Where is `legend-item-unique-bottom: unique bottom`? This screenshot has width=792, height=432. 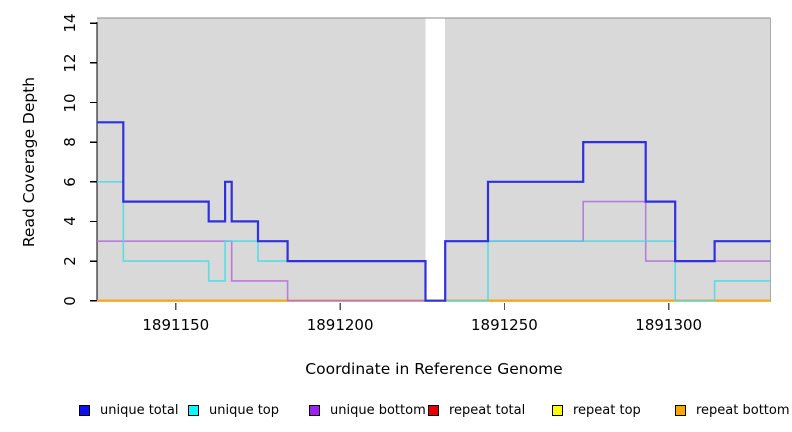
legend-item-unique-bottom: unique bottom is located at coordinates (367, 410).